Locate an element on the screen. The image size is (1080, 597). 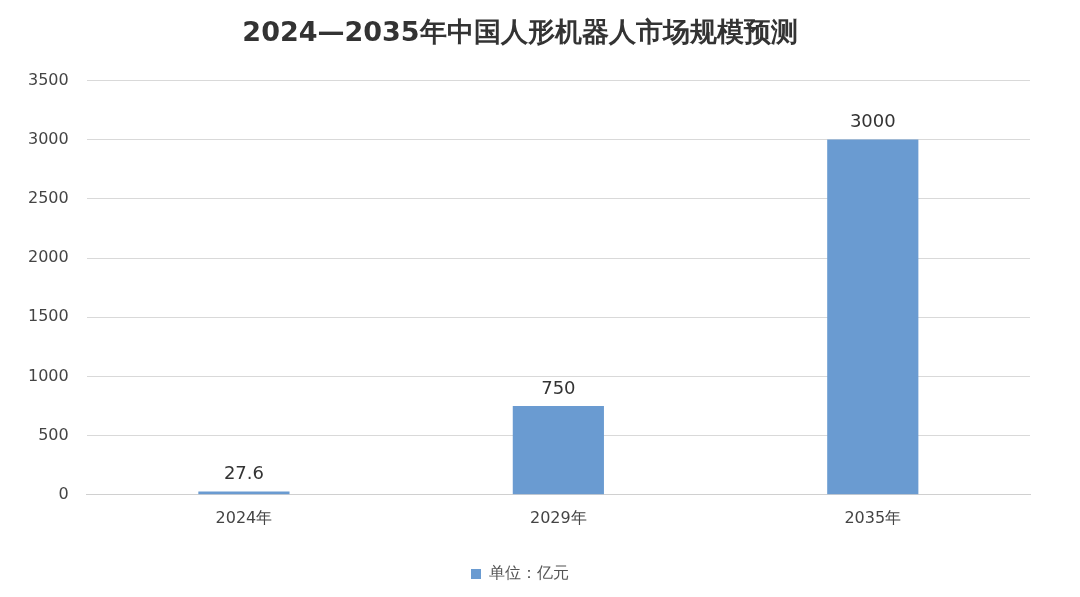
legend-label: 单位：亿元 is located at coordinates (529, 573).